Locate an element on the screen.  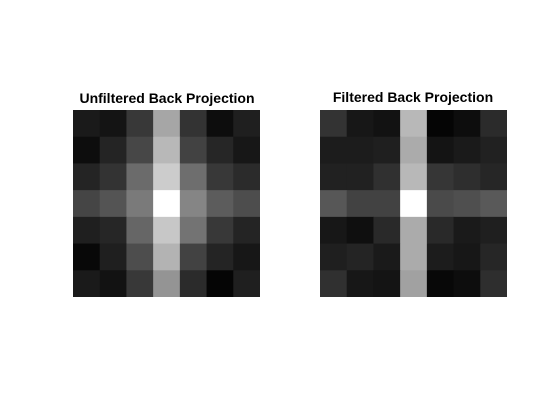
heatmap-cell-r5-c0 is located at coordinates (87, 257).